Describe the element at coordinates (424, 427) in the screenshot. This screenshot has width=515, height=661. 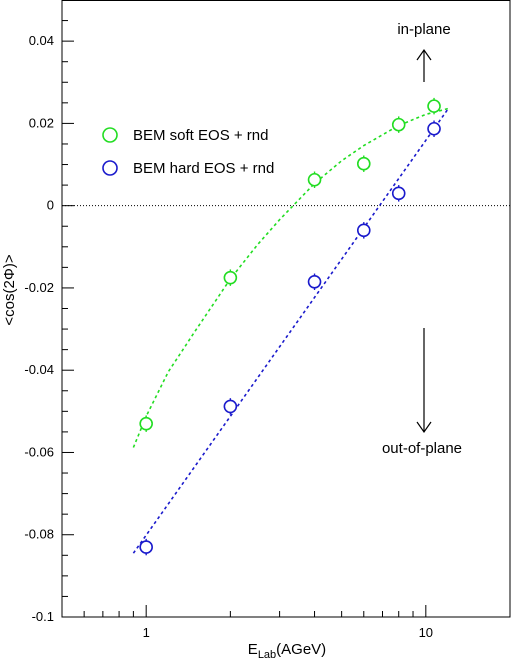
I see `arrow-down-head-icon` at that location.